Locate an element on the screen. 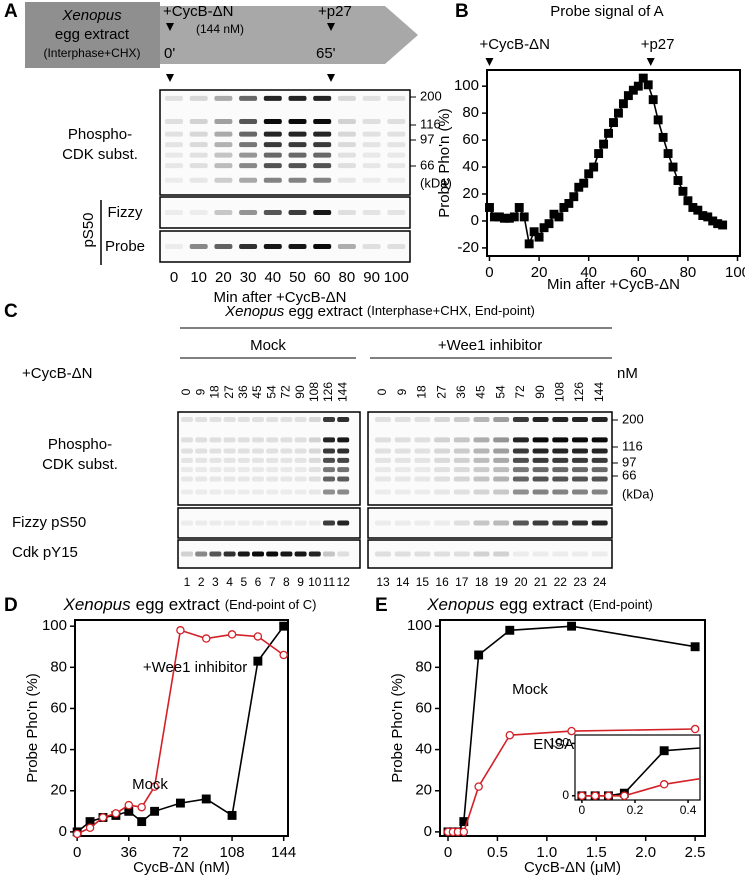 The image size is (745, 891). lane-number: 23 is located at coordinates (580, 582).